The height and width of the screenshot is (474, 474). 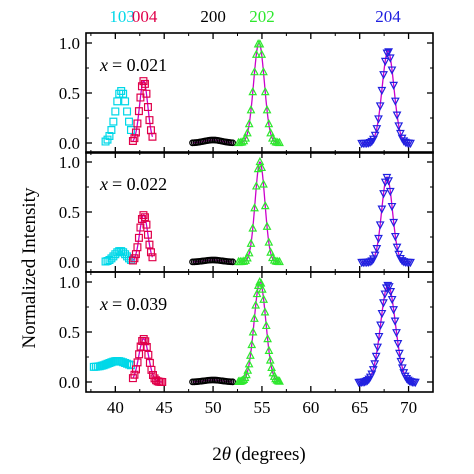 I want to click on x-axis-label: 2θ (degrees), so click(x=259, y=454).